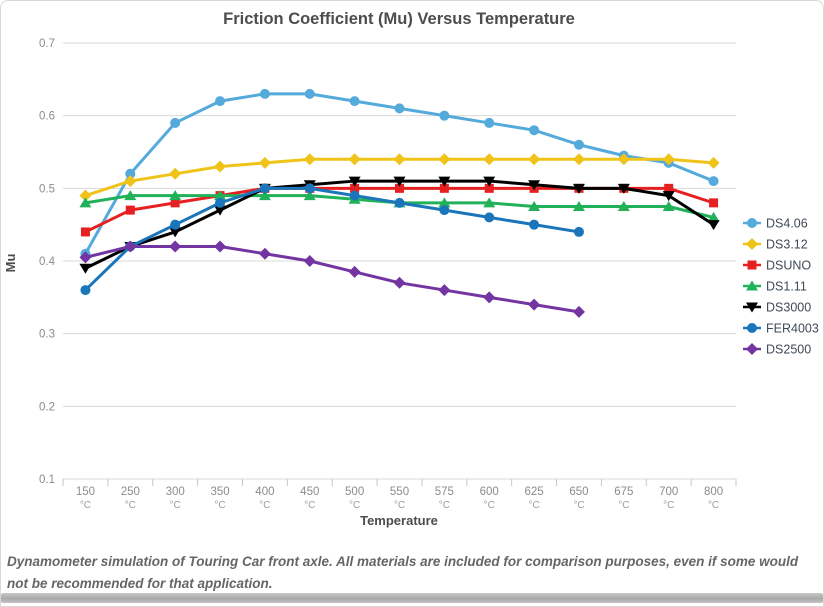 Image resolution: width=824 pixels, height=607 pixels. I want to click on legend-marker-triangle-up-icon, so click(752, 285).